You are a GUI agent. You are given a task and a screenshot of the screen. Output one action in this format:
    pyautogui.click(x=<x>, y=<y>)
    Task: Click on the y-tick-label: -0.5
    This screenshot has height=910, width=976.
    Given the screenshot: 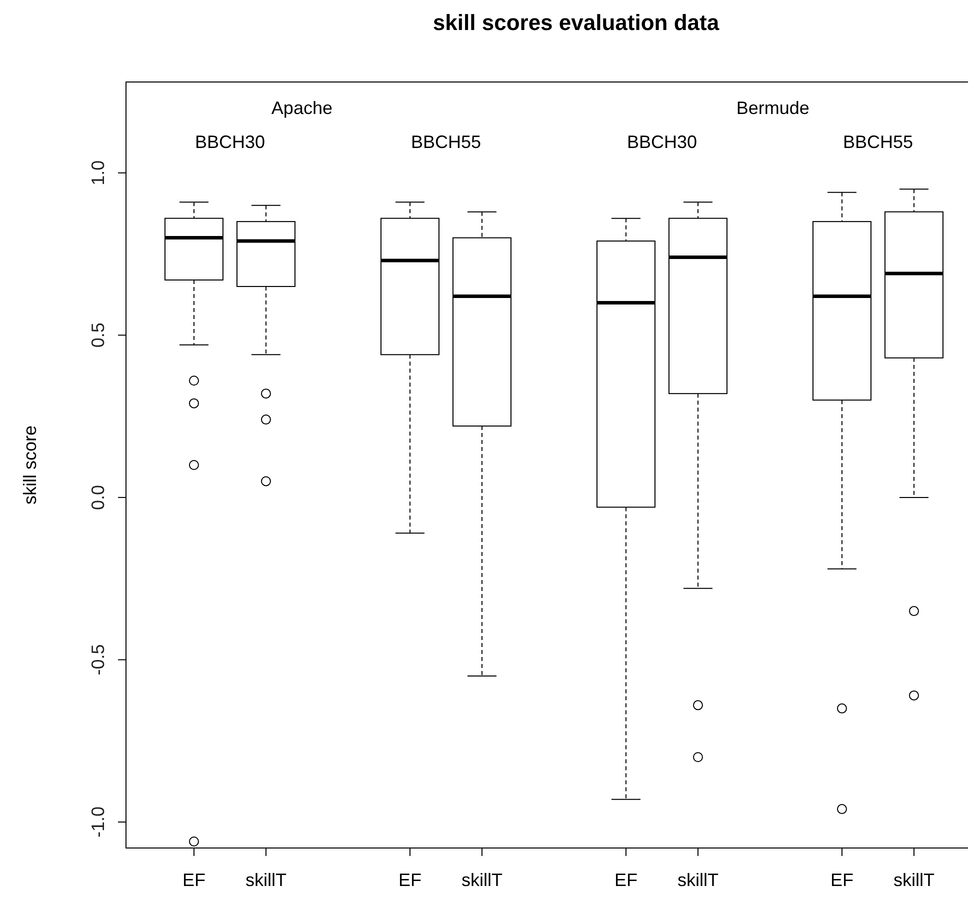 What is the action you would take?
    pyautogui.click(x=98, y=660)
    